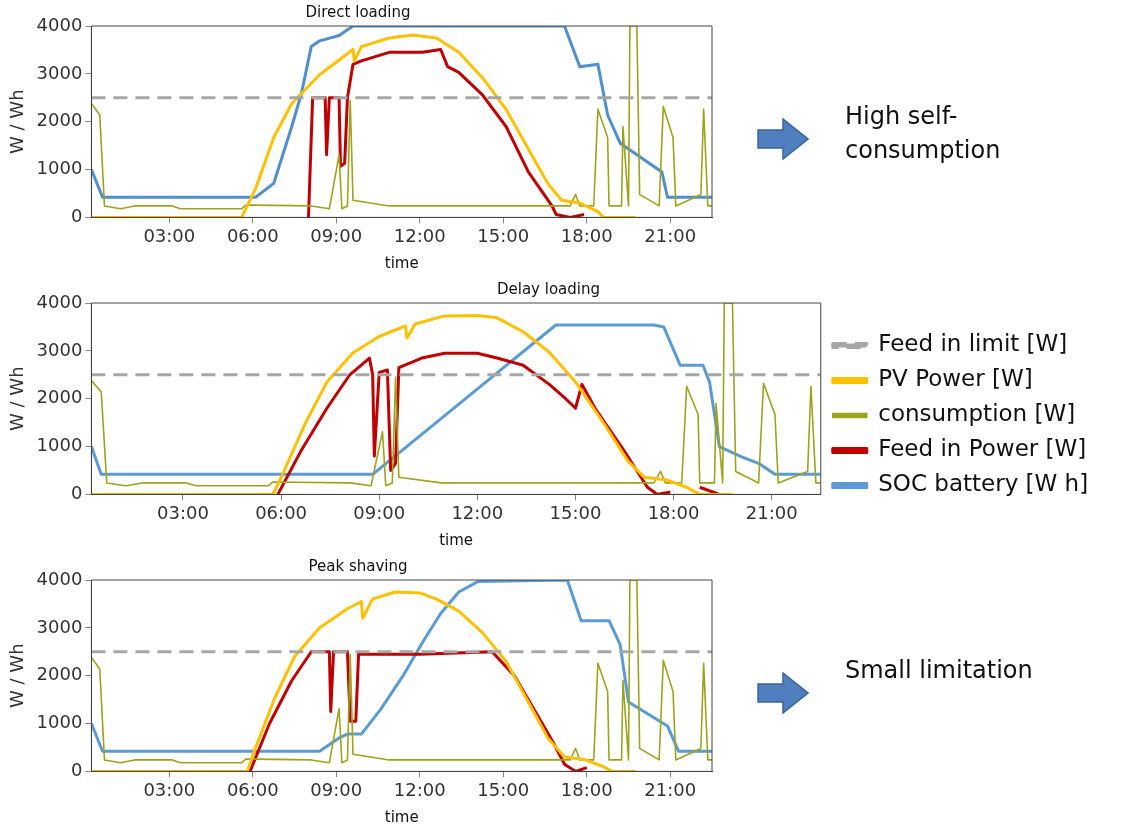 This screenshot has height=831, width=1133. What do you see at coordinates (358, 565) in the screenshot?
I see `chart-title: Peak shaving` at bounding box center [358, 565].